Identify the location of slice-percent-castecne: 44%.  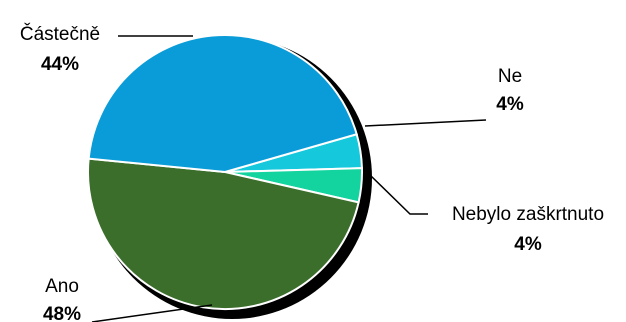
(60, 64).